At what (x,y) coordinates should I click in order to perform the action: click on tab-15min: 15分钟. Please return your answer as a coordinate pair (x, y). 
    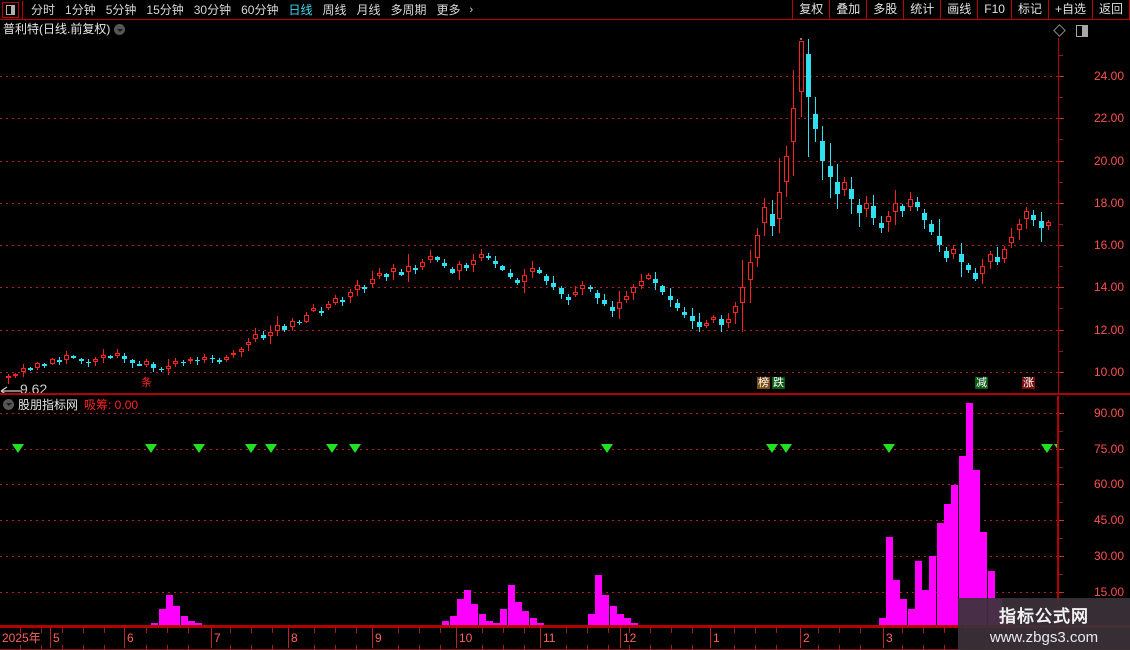
    Looking at the image, I should click on (165, 9).